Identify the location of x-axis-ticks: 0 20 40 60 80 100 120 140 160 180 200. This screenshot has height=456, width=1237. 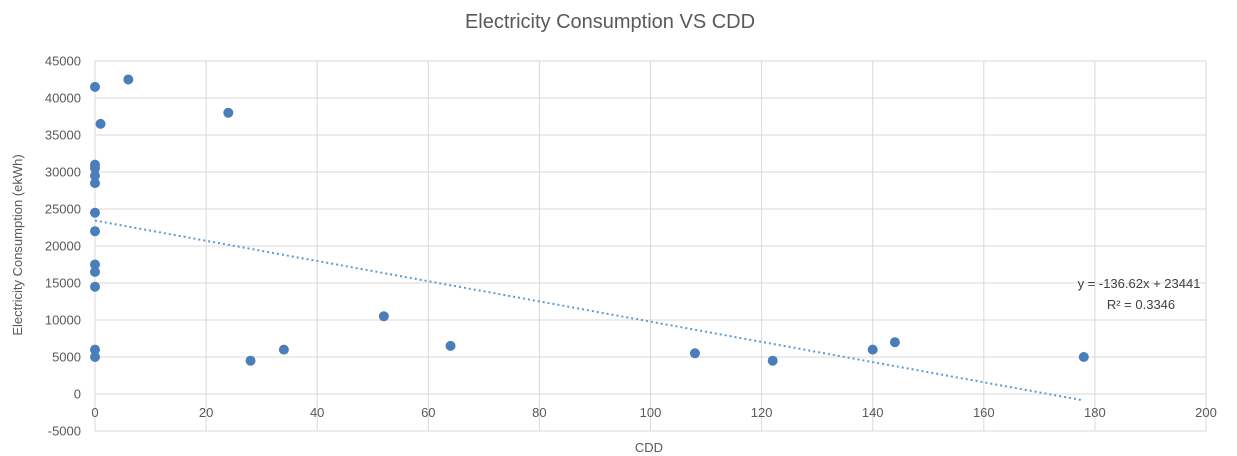
(653, 412).